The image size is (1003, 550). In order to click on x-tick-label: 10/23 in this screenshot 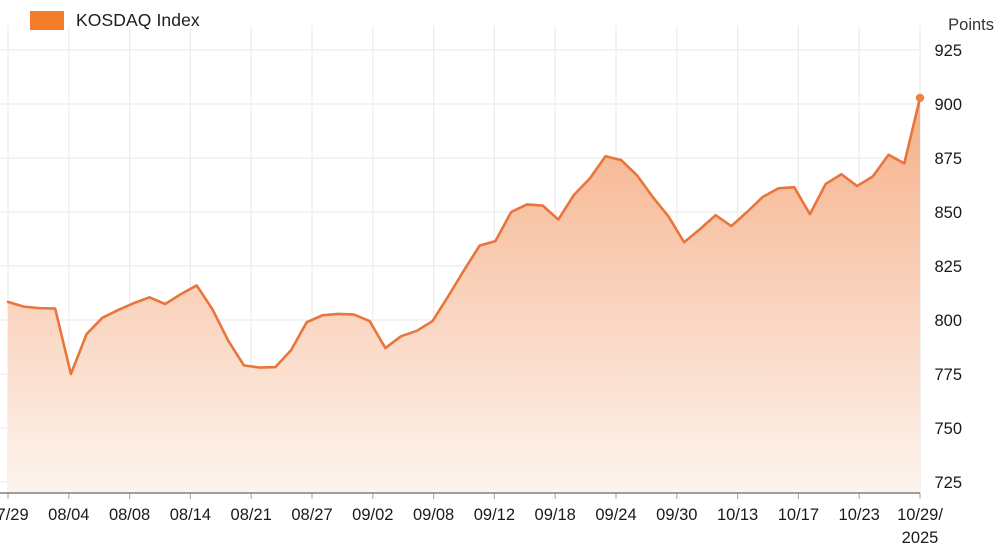, I will do `click(859, 515)`.